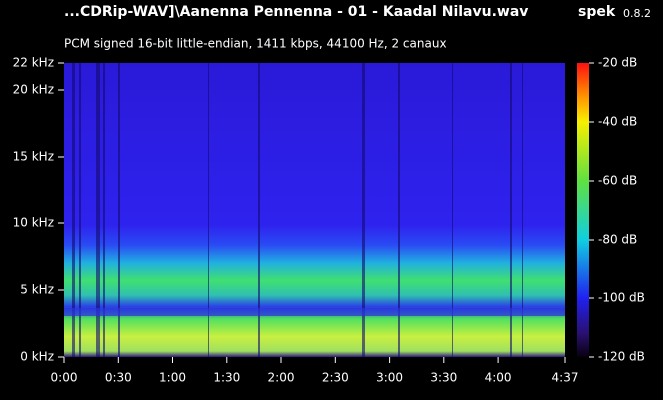  What do you see at coordinates (33, 157) in the screenshot?
I see `freq-tick-label: 15 kHz` at bounding box center [33, 157].